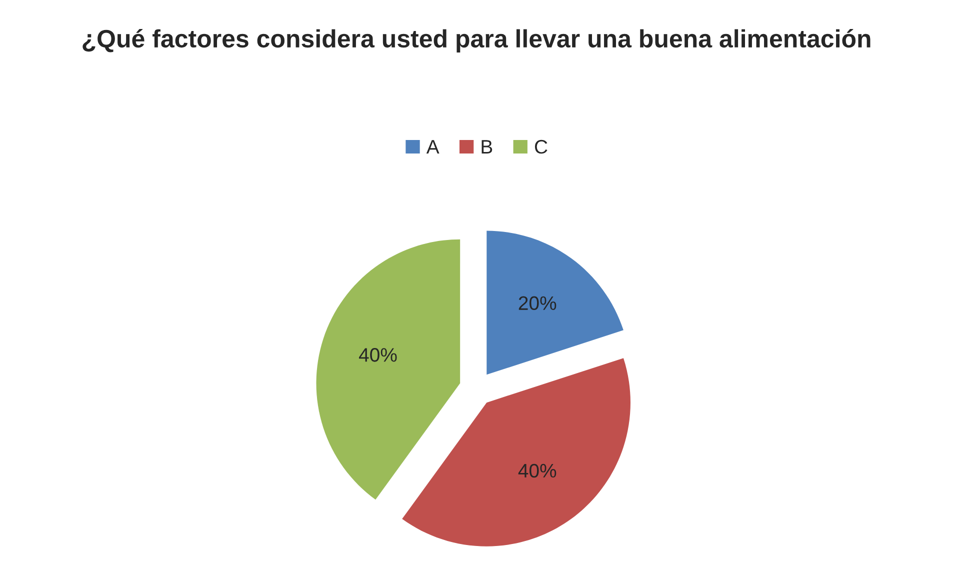 The width and height of the screenshot is (953, 580). I want to click on data-label: 20%, so click(537, 303).